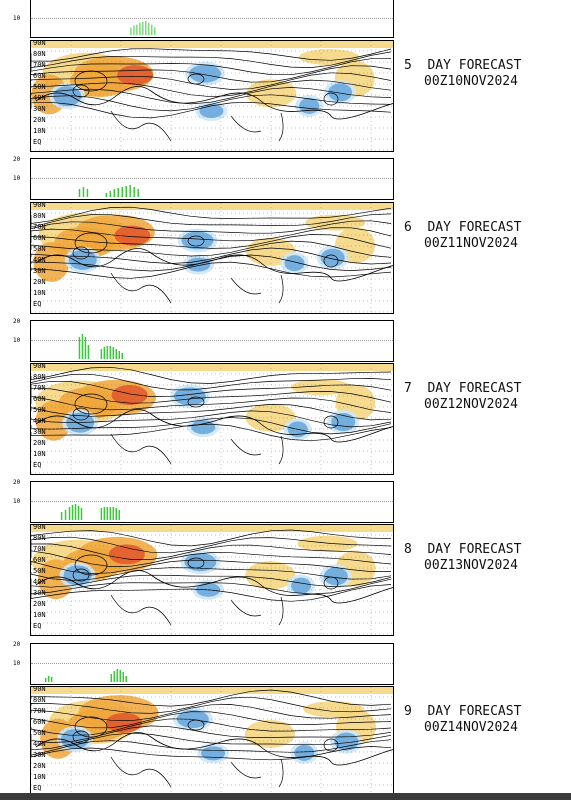 This screenshot has height=800, width=571. What do you see at coordinates (471, 565) in the screenshot?
I see `forecast-date: 00Z13NOV2024` at bounding box center [471, 565].